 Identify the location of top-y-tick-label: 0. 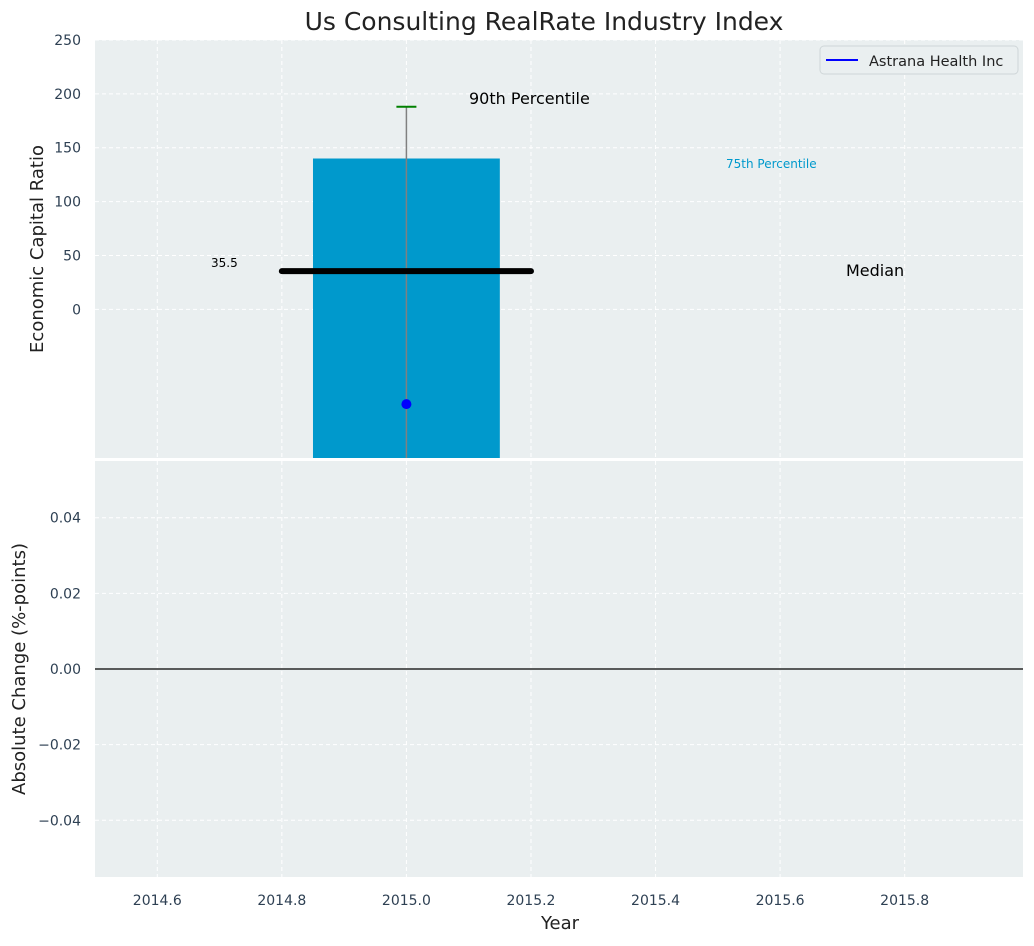
(76, 310).